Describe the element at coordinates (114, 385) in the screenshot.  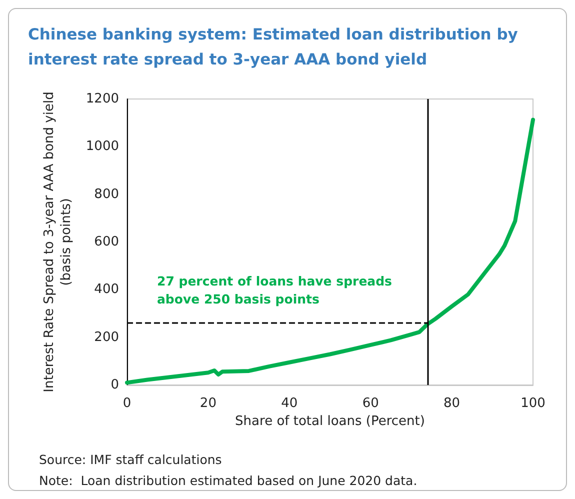
I see `y-tick-label: 0` at that location.